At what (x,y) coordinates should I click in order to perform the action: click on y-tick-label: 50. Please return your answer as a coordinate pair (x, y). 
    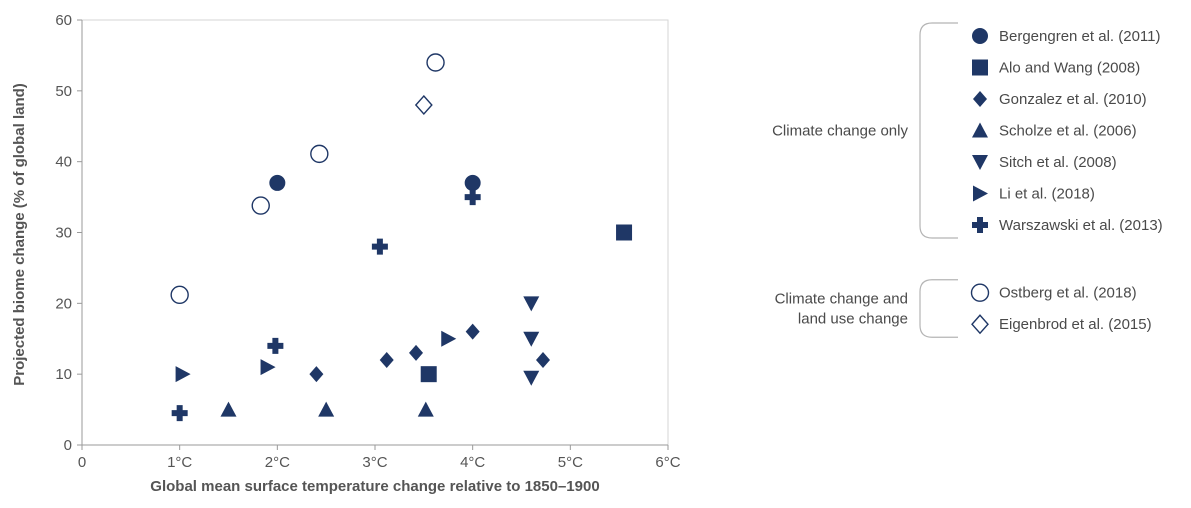
    Looking at the image, I should click on (63, 91).